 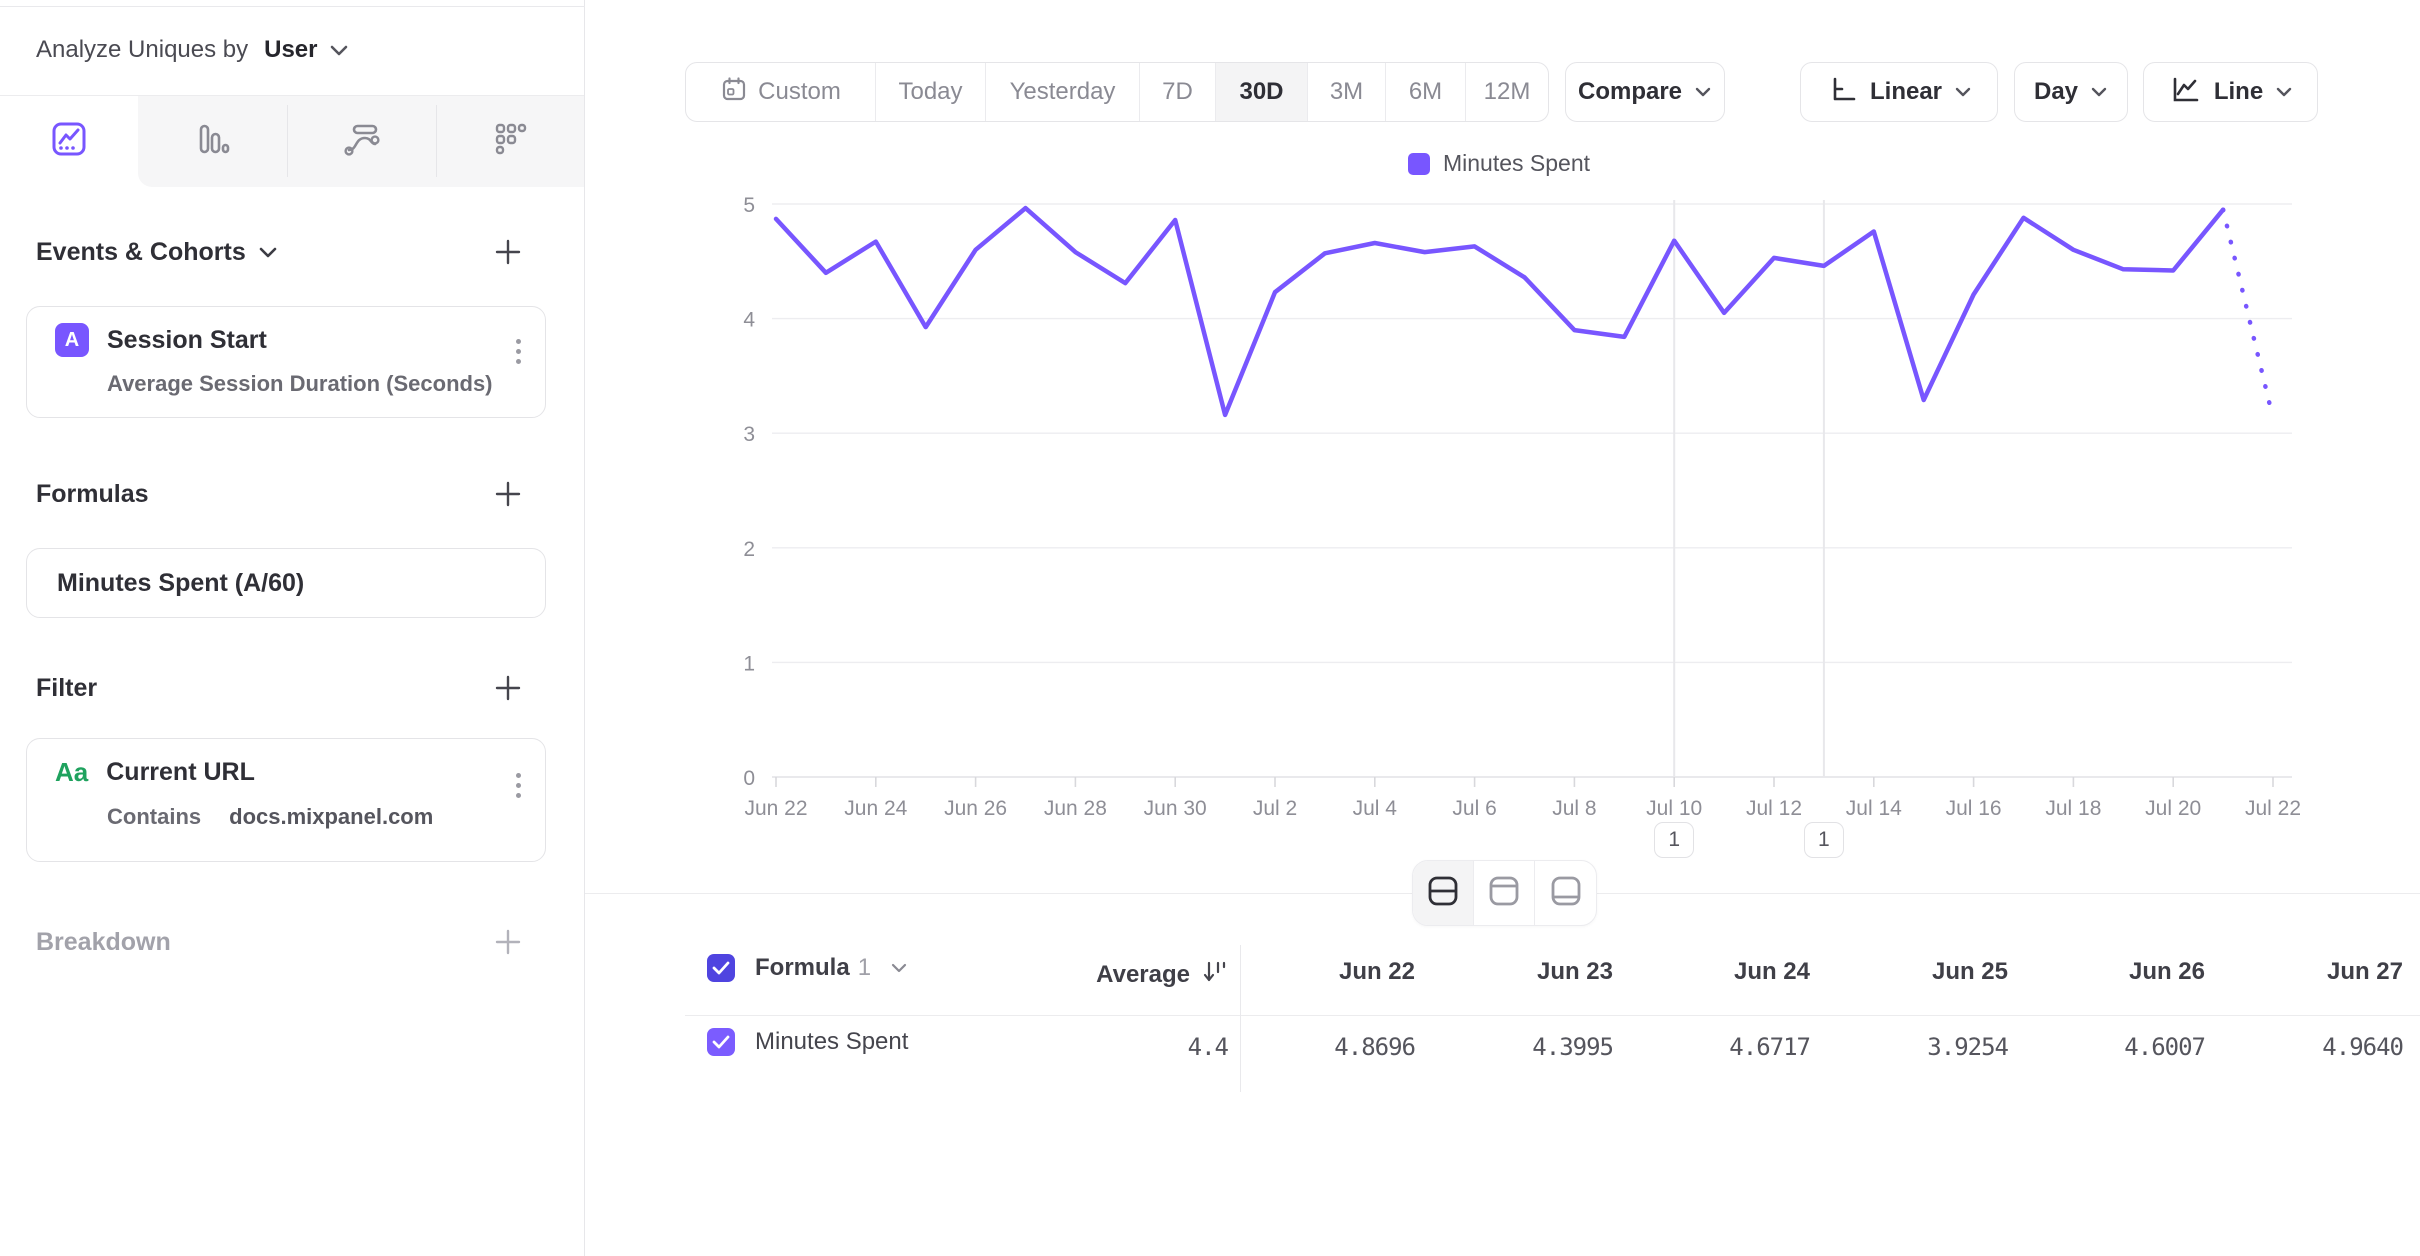 What do you see at coordinates (291, 49) in the screenshot?
I see `analyze-uniques-selector: User` at bounding box center [291, 49].